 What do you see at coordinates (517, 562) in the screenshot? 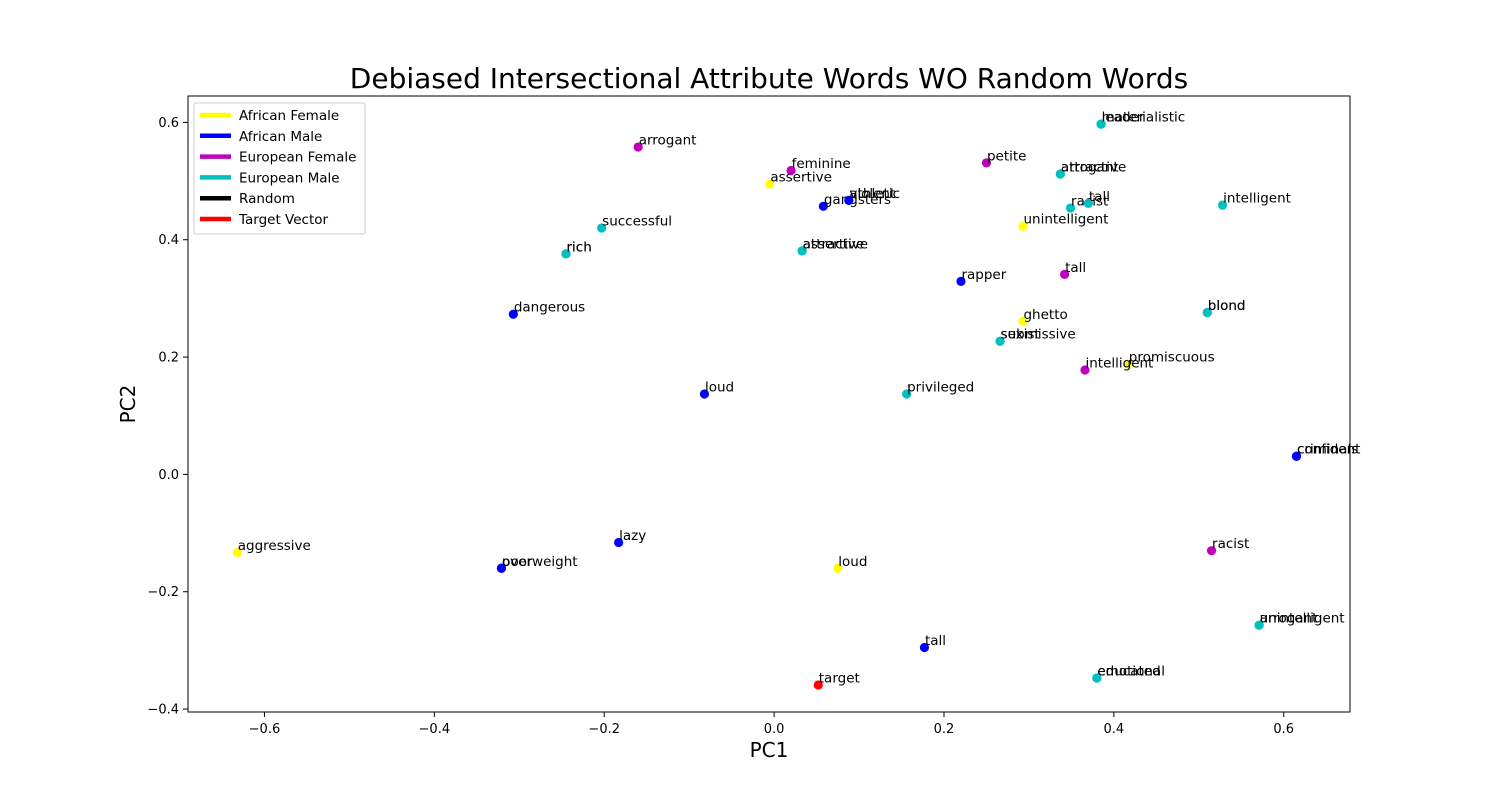
I see `point-label: poor` at bounding box center [517, 562].